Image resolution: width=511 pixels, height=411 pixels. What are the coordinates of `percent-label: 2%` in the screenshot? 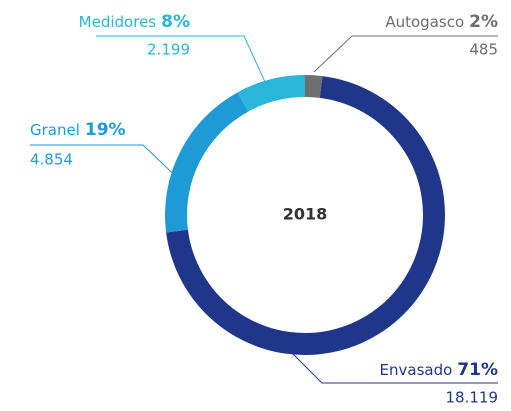 It's located at (483, 22).